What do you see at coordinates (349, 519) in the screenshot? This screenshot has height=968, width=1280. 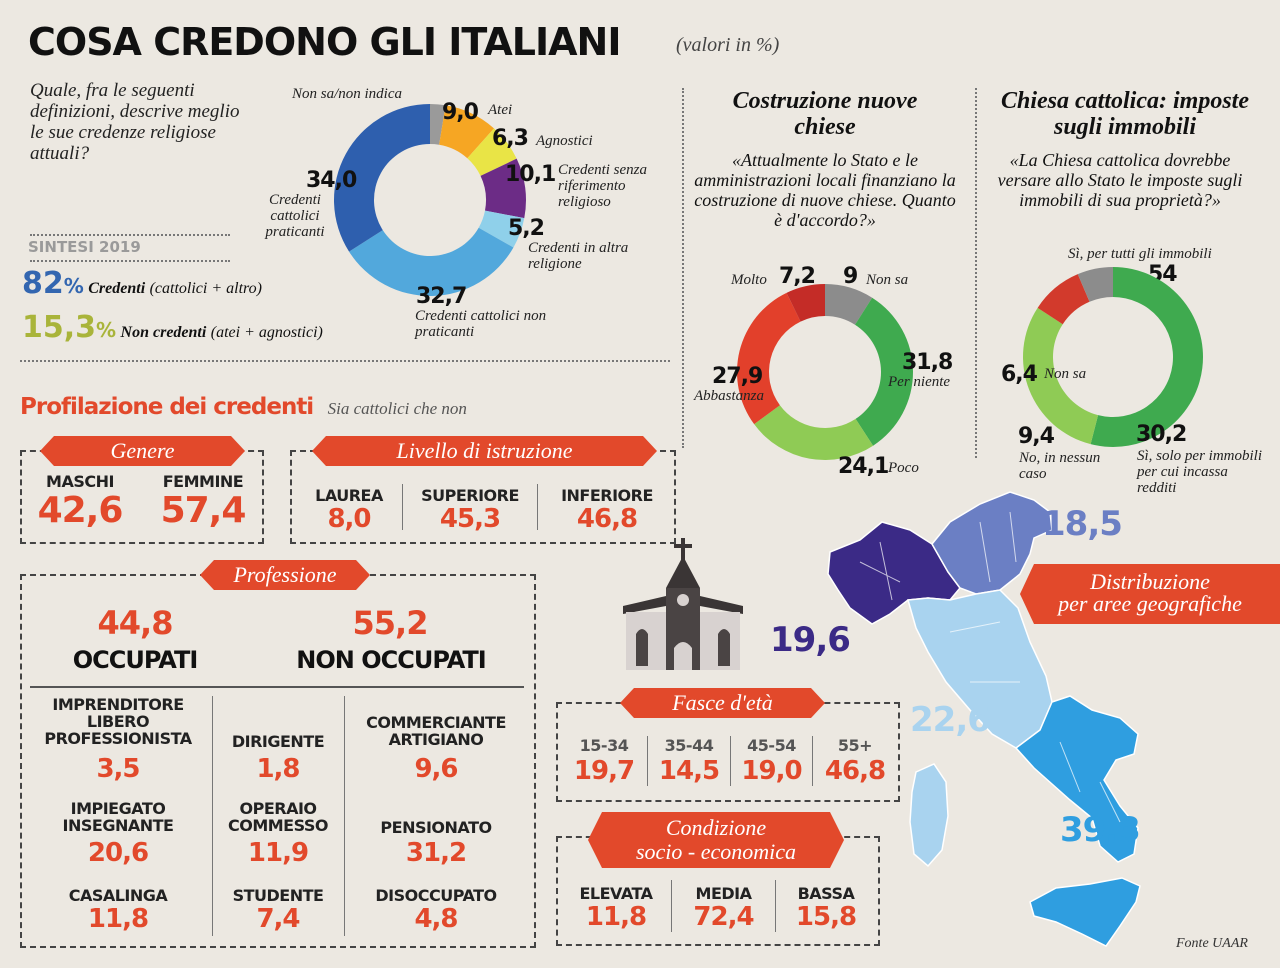 I see `laurea-value: 8,0` at bounding box center [349, 519].